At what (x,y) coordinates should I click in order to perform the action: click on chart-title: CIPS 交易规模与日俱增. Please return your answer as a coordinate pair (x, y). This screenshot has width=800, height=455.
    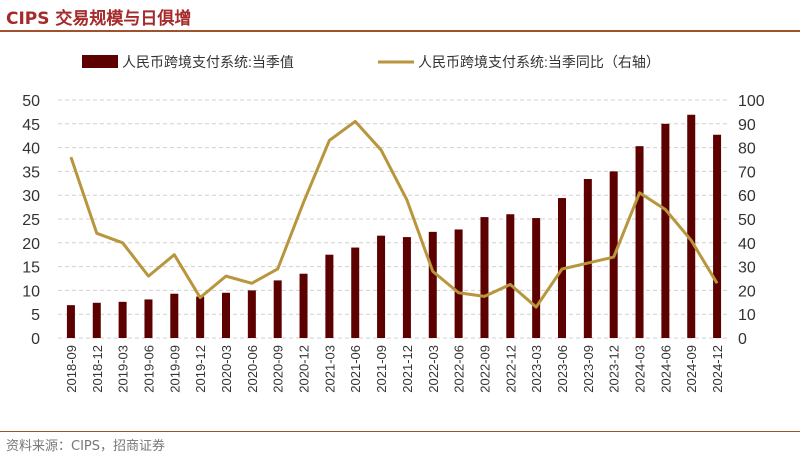
    Looking at the image, I should click on (99, 19).